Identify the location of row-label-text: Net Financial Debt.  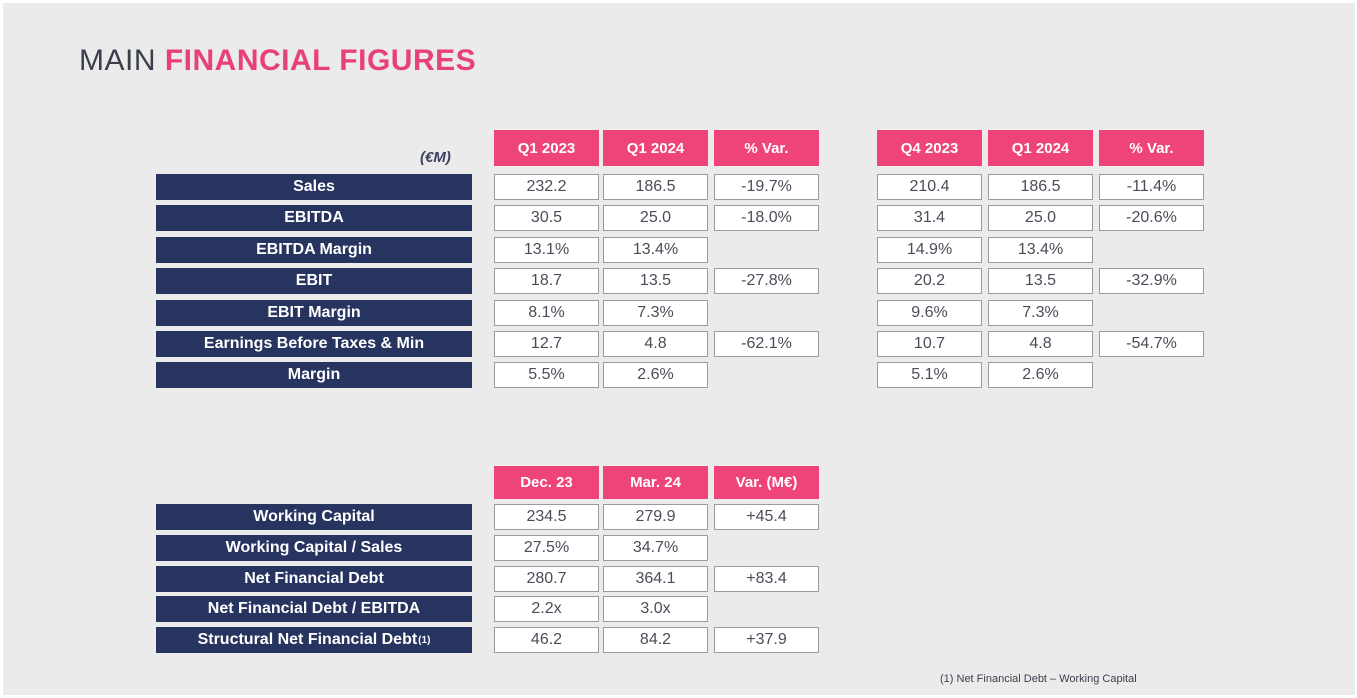
(314, 578).